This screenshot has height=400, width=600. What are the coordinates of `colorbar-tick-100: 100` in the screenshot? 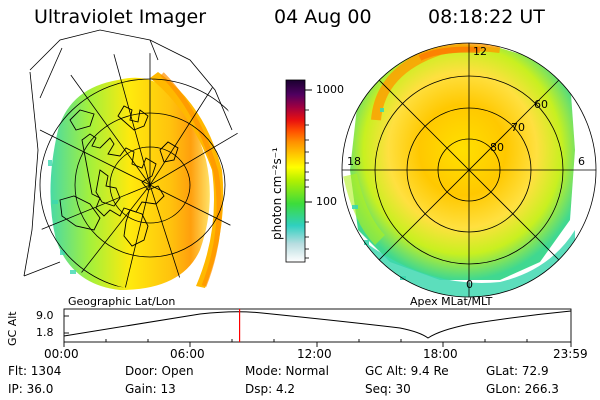 It's located at (326, 201).